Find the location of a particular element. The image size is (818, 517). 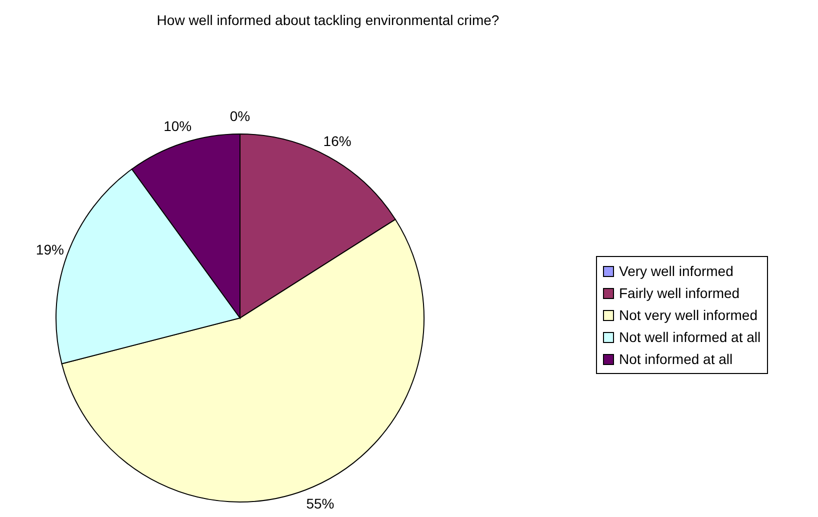

legend-label: Not very well informed is located at coordinates (688, 315).